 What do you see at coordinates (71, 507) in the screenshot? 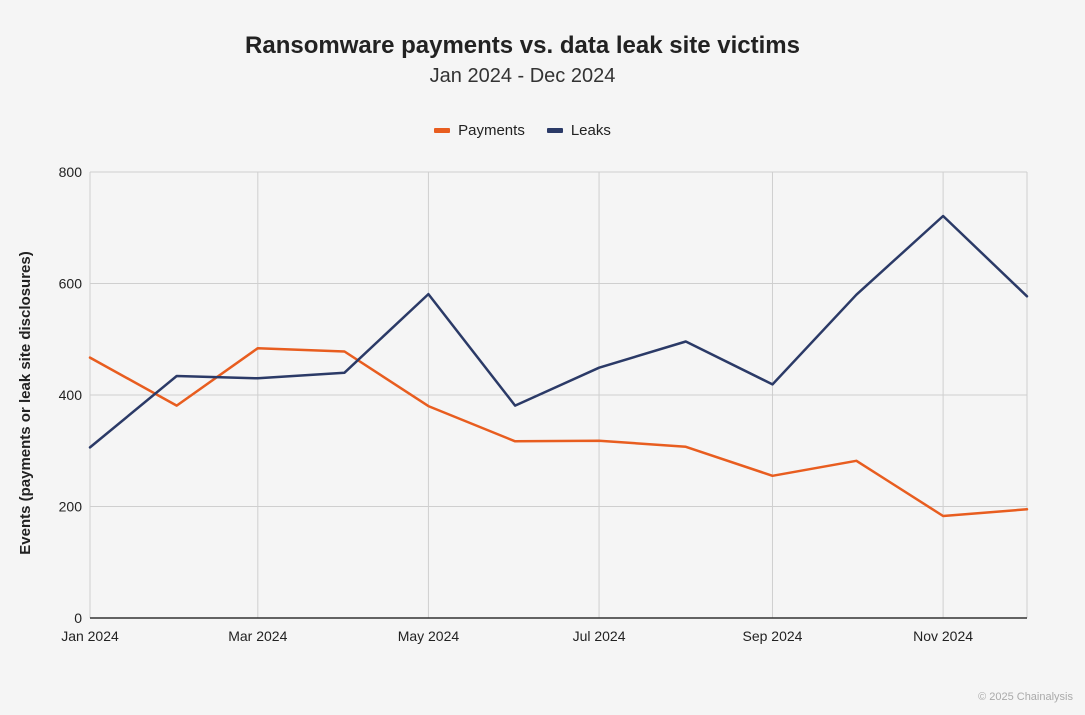
I see `y-tick-label: 200` at bounding box center [71, 507].